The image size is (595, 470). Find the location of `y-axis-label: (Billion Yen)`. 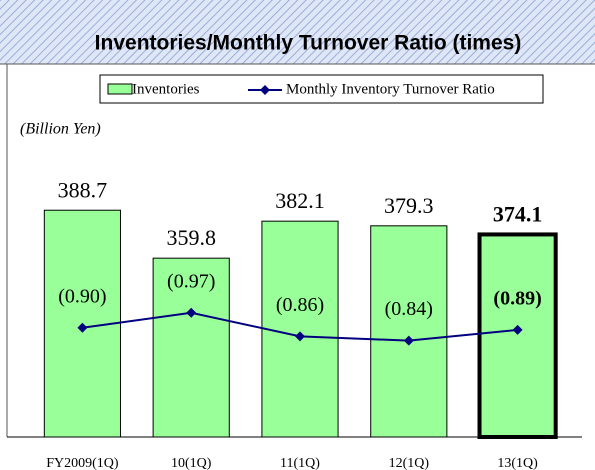

y-axis-label: (Billion Yen) is located at coordinates (60, 129).